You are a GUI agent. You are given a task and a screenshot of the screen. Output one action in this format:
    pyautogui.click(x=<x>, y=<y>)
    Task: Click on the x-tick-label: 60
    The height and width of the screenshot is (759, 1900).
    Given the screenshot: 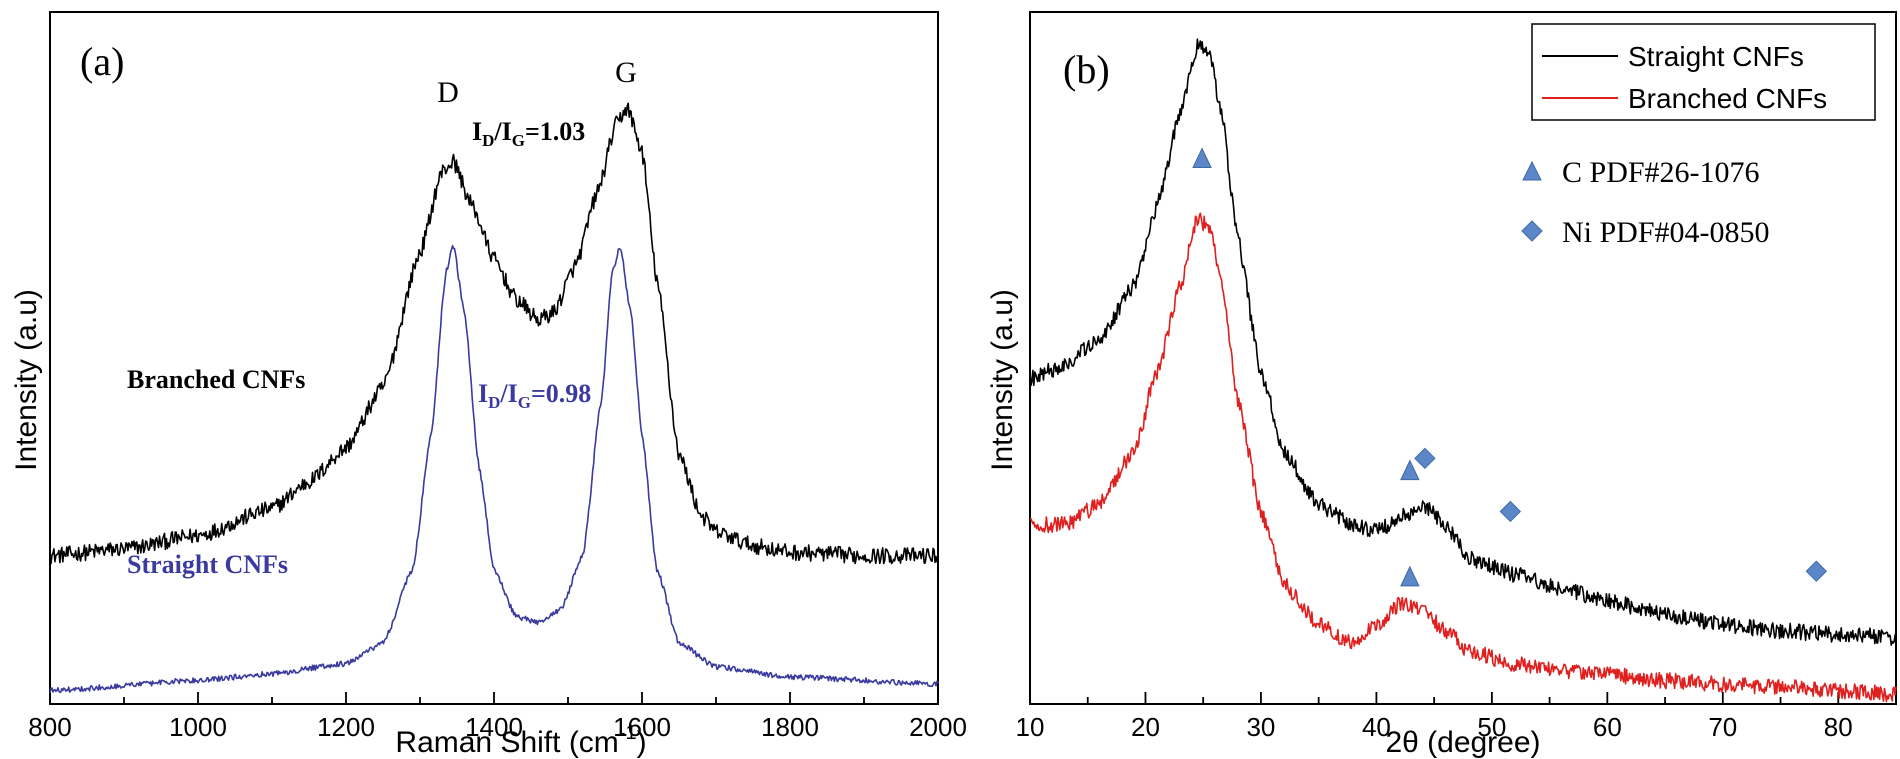 What is the action you would take?
    pyautogui.click(x=1607, y=727)
    